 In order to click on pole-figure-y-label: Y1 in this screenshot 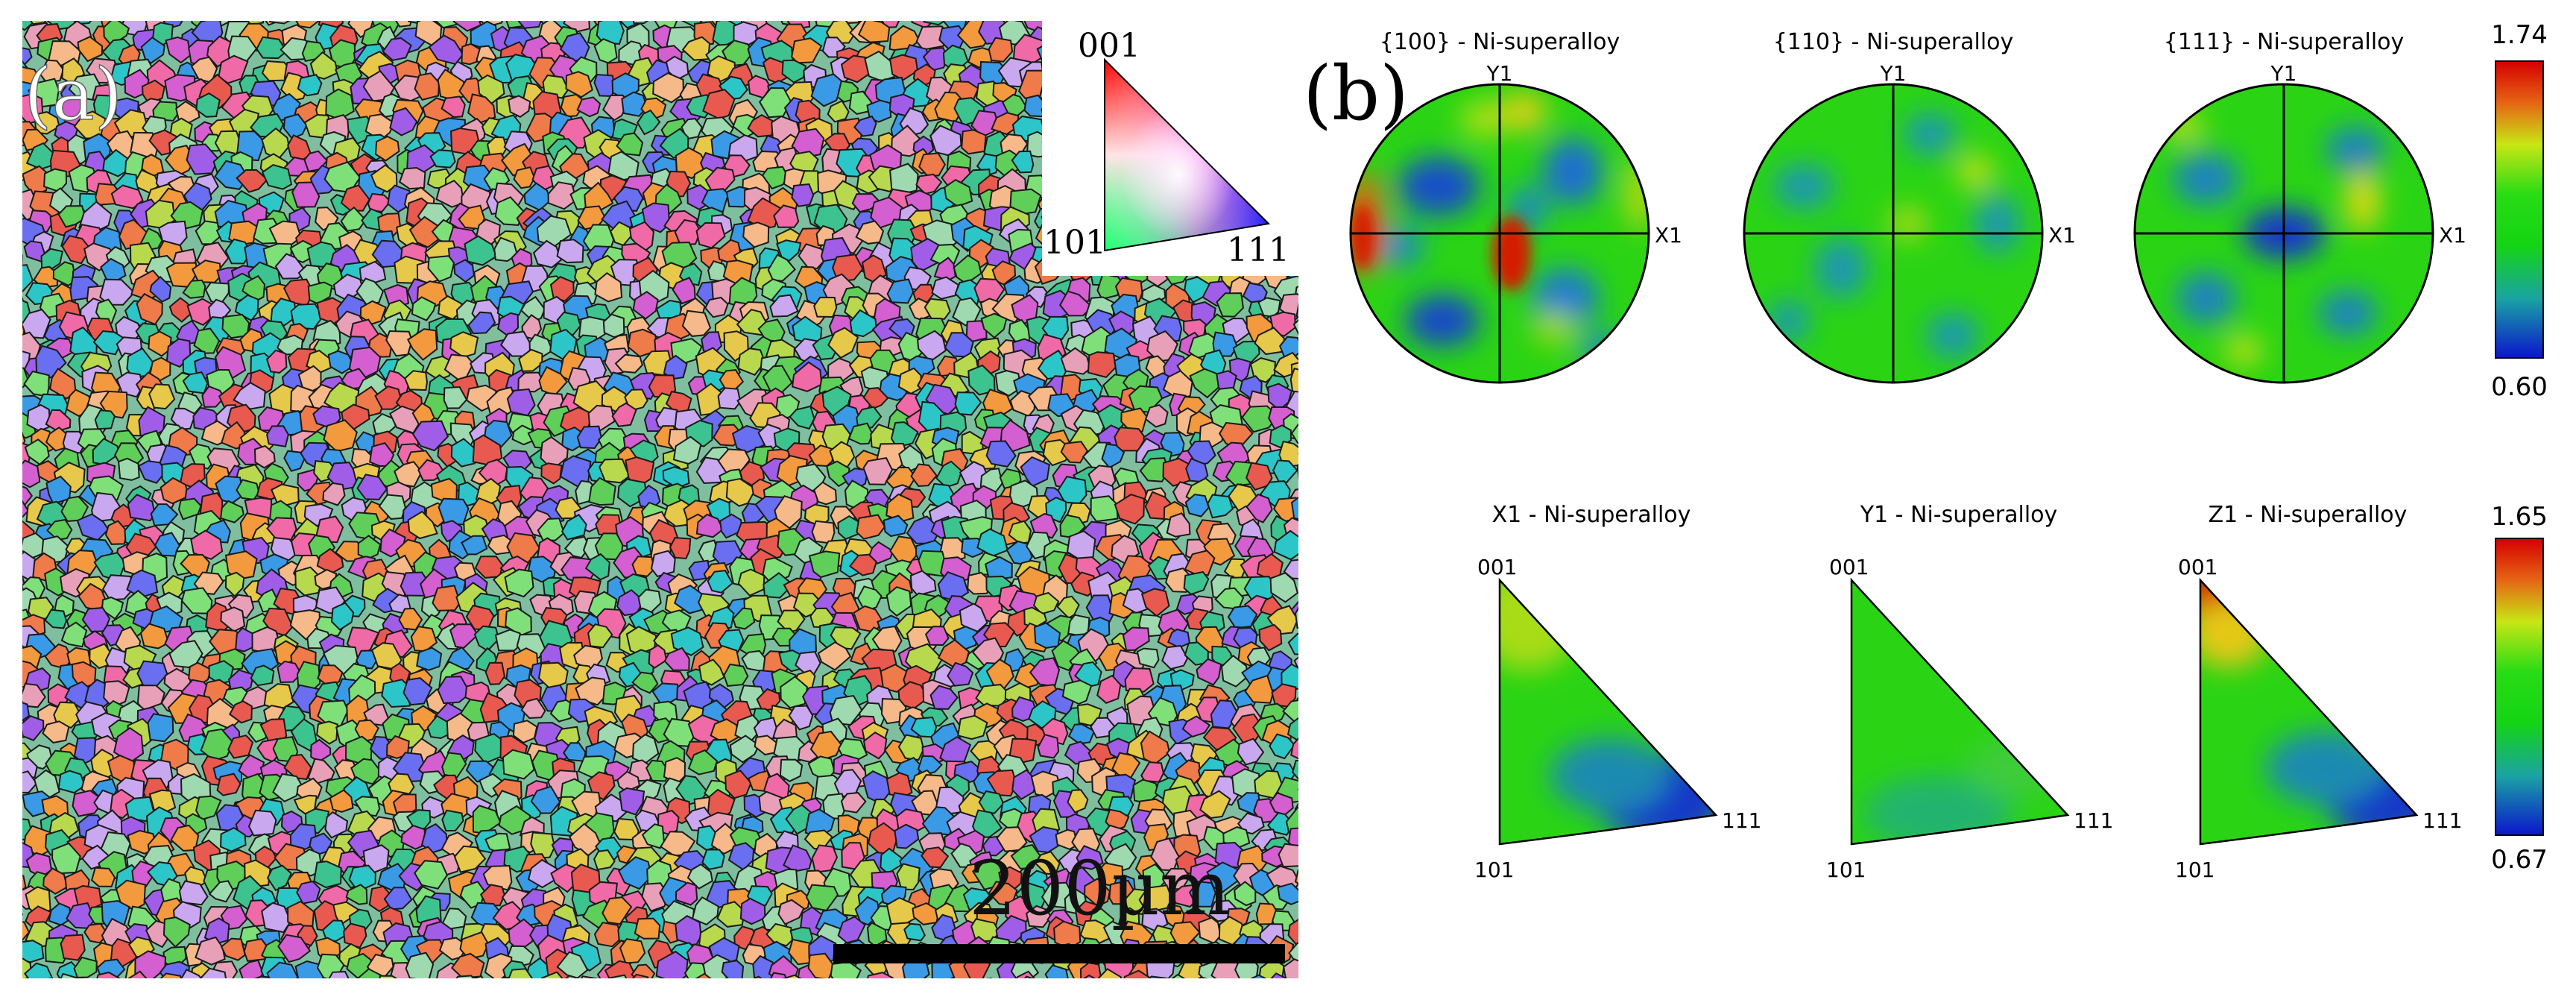, I will do `click(1499, 73)`.